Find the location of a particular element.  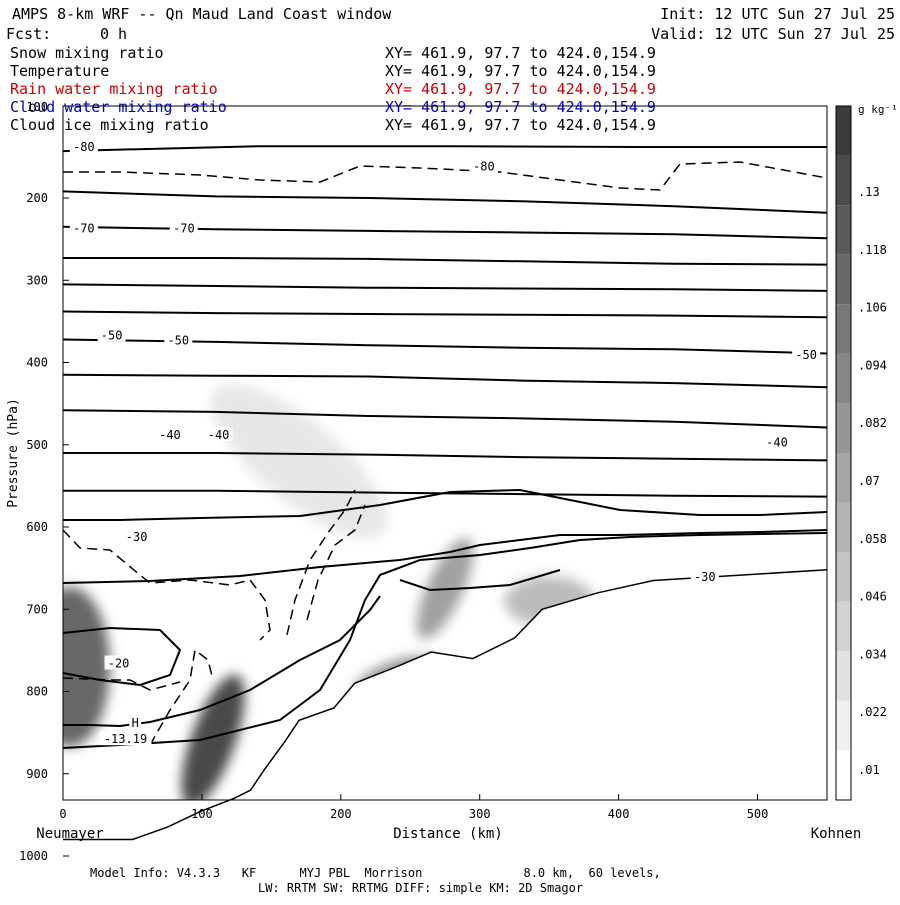

x-tick-label-4: 400 is located at coordinates (619, 814).